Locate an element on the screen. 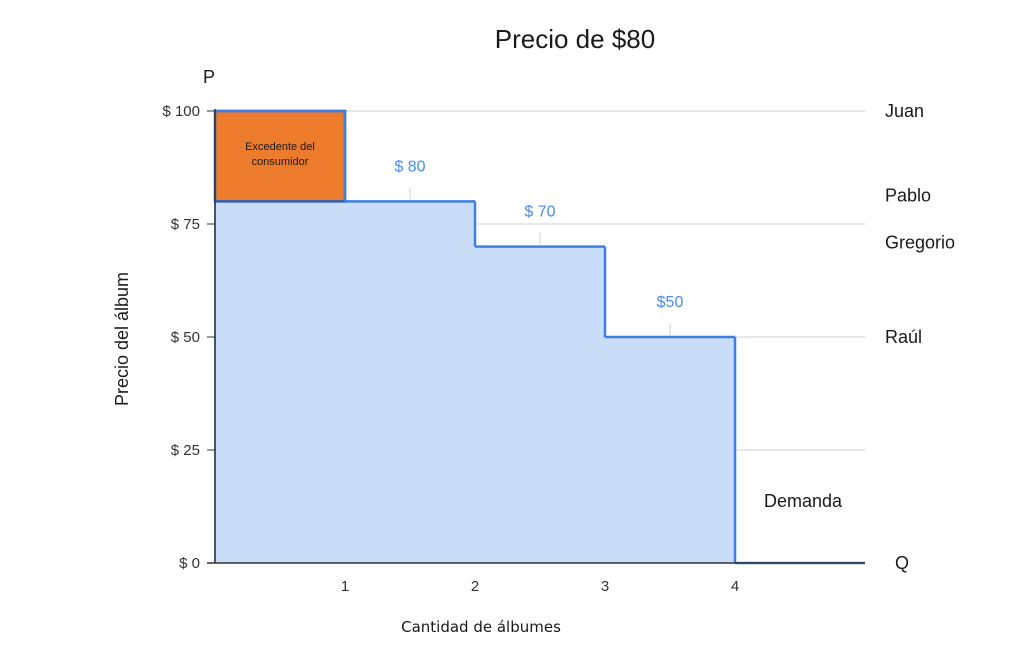 Image resolution: width=1024 pixels, height=661 pixels. q-axis-label: Q is located at coordinates (902, 563).